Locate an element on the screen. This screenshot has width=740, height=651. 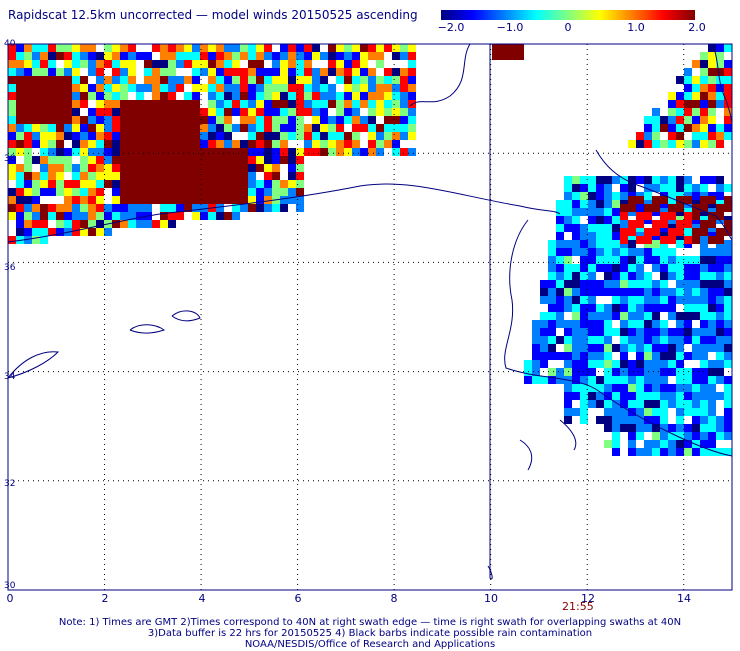
y-tick-label: 36 is located at coordinates (10, 268).